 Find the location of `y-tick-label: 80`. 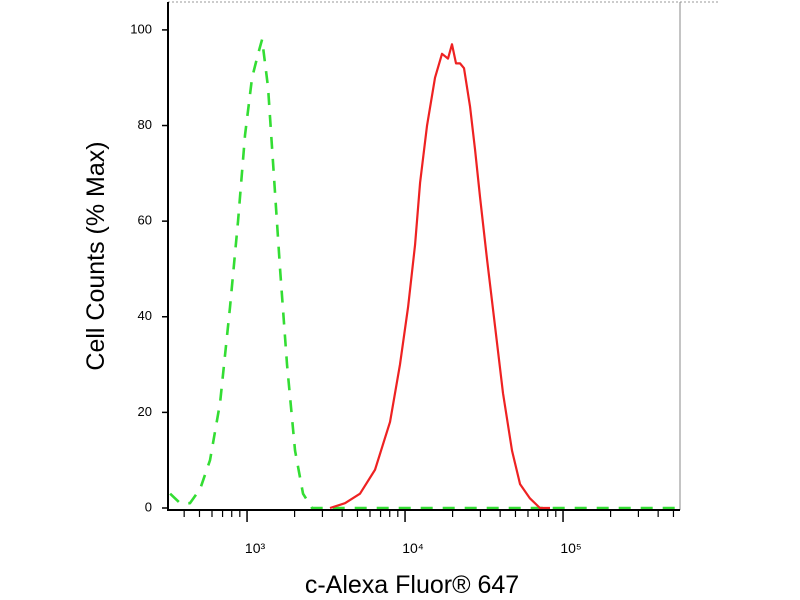

y-tick-label: 80 is located at coordinates (145, 124).